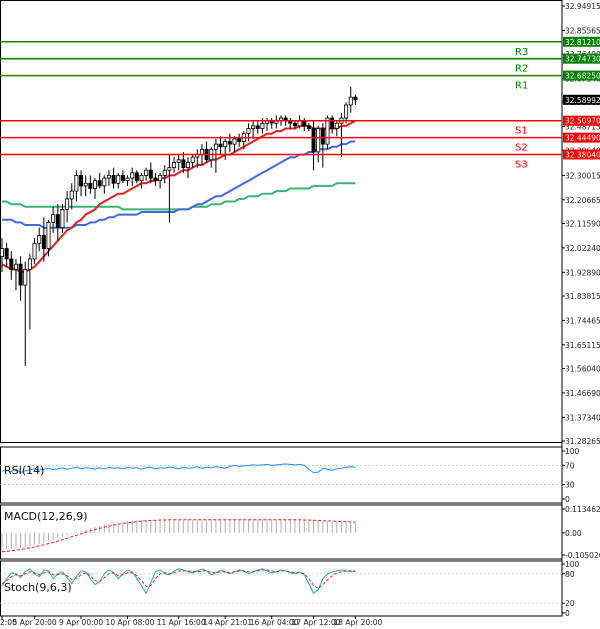 This screenshot has height=629, width=600. I want to click on price-tick-label: 31.37340, so click(582, 417).